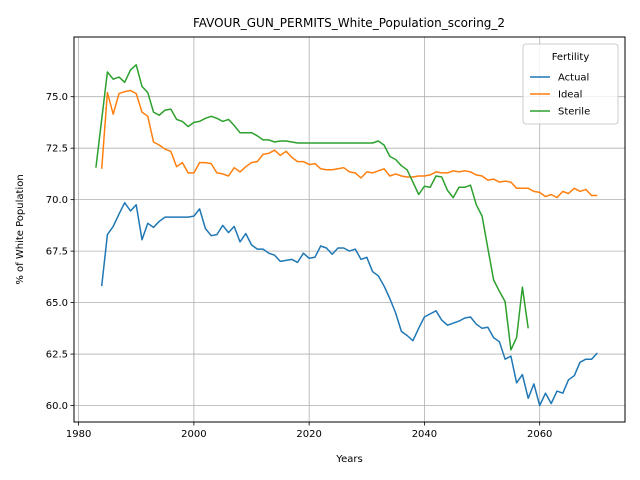  Describe the element at coordinates (571, 57) in the screenshot. I see `legend-title: Fertility` at that location.